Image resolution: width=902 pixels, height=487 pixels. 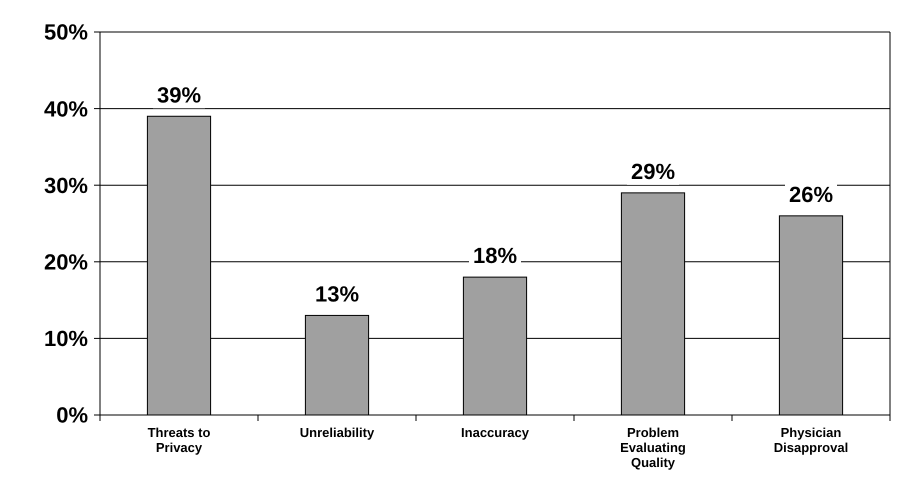 What do you see at coordinates (337, 432) in the screenshot?
I see `x-tick-label: Unreliability` at bounding box center [337, 432].